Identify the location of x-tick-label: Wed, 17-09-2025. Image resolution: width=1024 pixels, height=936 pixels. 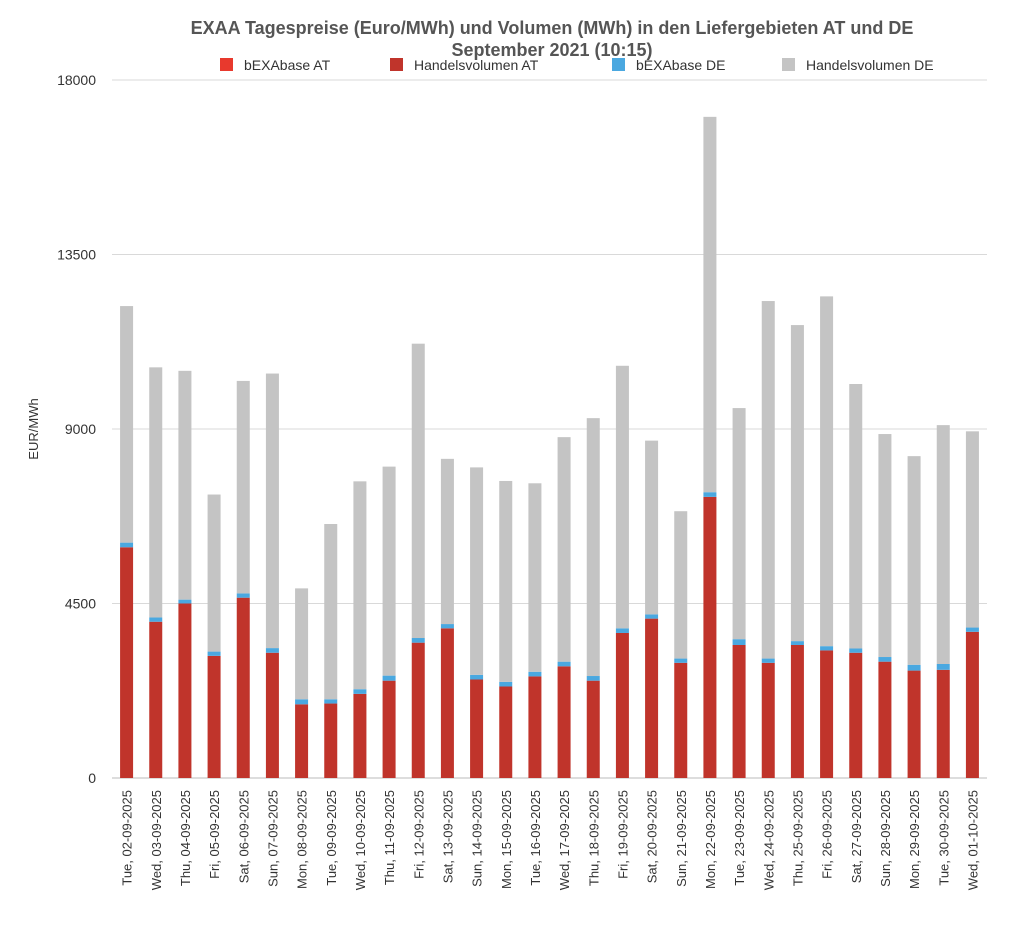
(564, 840).